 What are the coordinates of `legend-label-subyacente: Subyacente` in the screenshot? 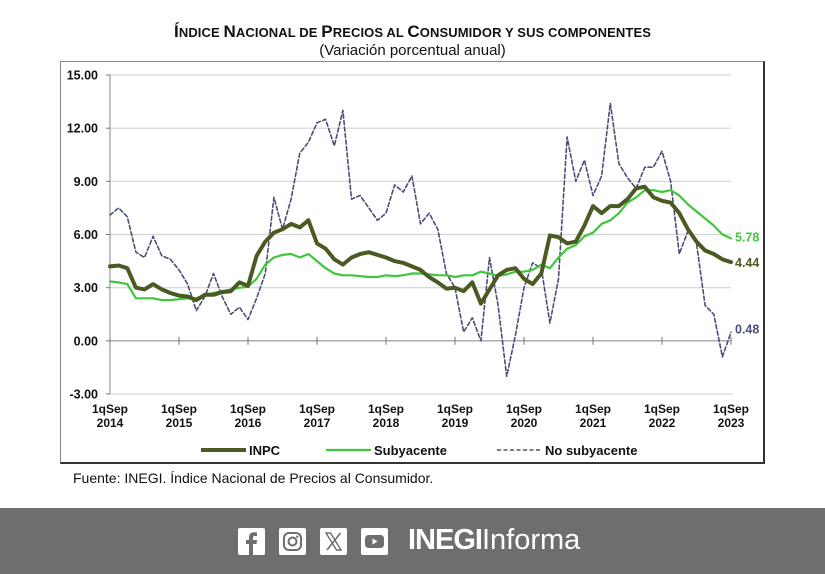 It's located at (410, 450).